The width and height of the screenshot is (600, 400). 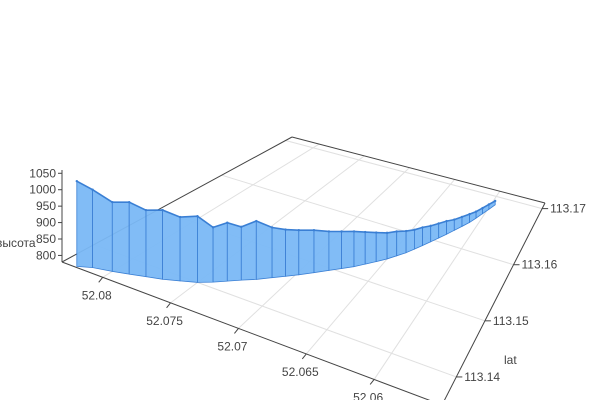 I want to click on y-tick-label: 113.15, so click(x=511, y=321).